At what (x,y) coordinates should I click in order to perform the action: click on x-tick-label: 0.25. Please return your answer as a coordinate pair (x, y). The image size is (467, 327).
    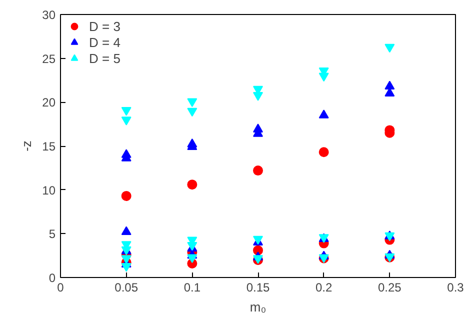
    Looking at the image, I should click on (390, 287).